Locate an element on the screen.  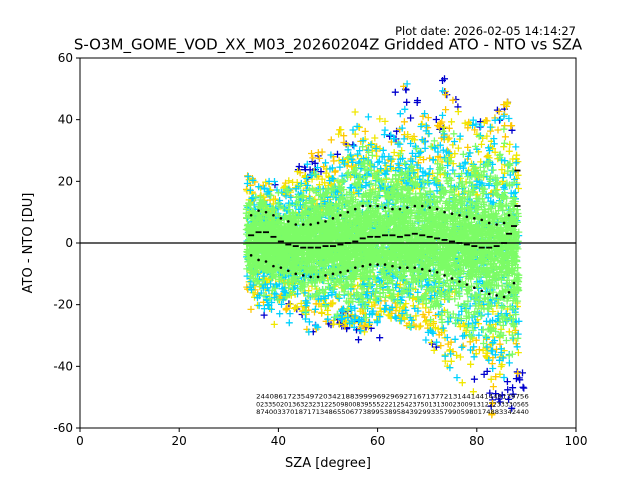
y-tick-label: 20 is located at coordinates (65, 181).